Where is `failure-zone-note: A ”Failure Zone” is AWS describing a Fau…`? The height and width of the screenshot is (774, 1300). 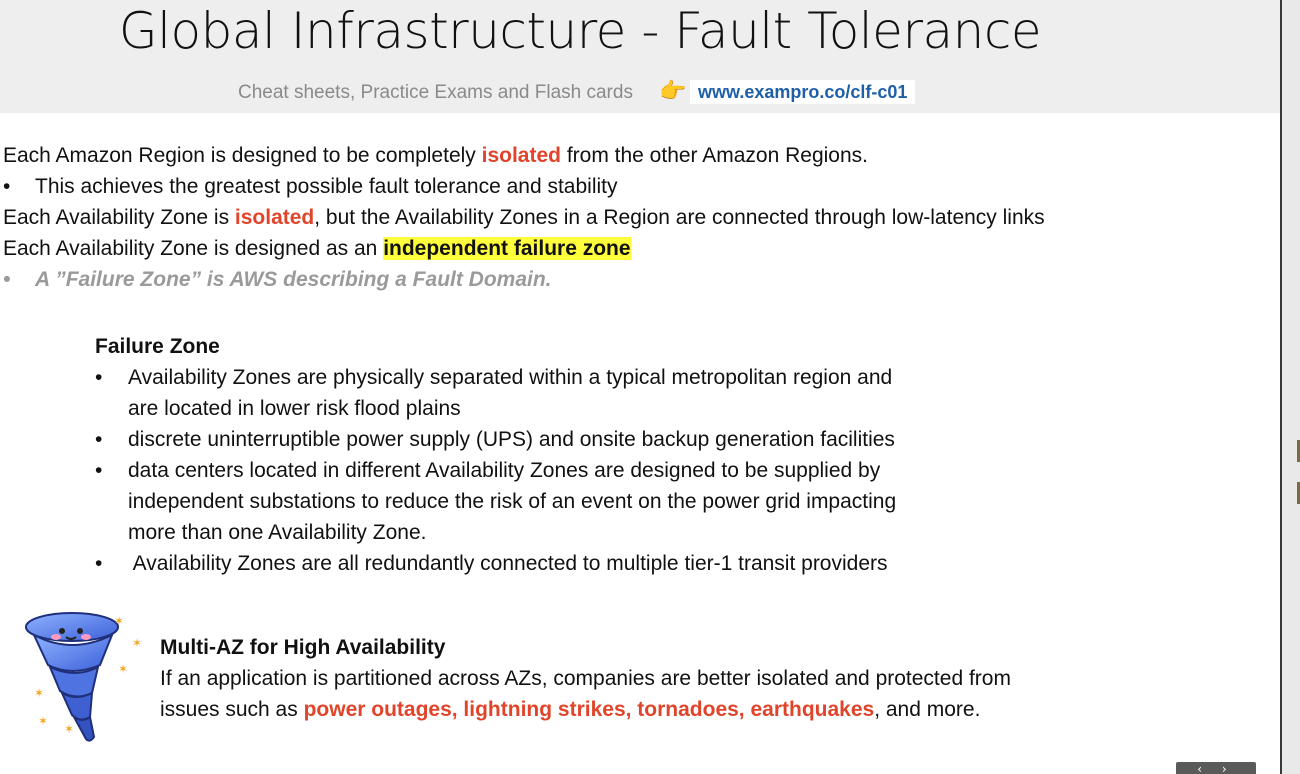 failure-zone-note: A ”Failure Zone” is AWS describing a Fau… is located at coordinates (293, 279).